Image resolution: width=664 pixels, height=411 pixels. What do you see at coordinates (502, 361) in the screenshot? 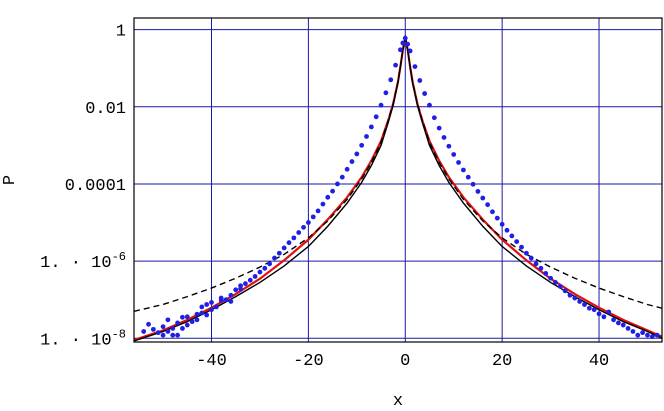
I see `x-tick-label: 20` at bounding box center [502, 361].